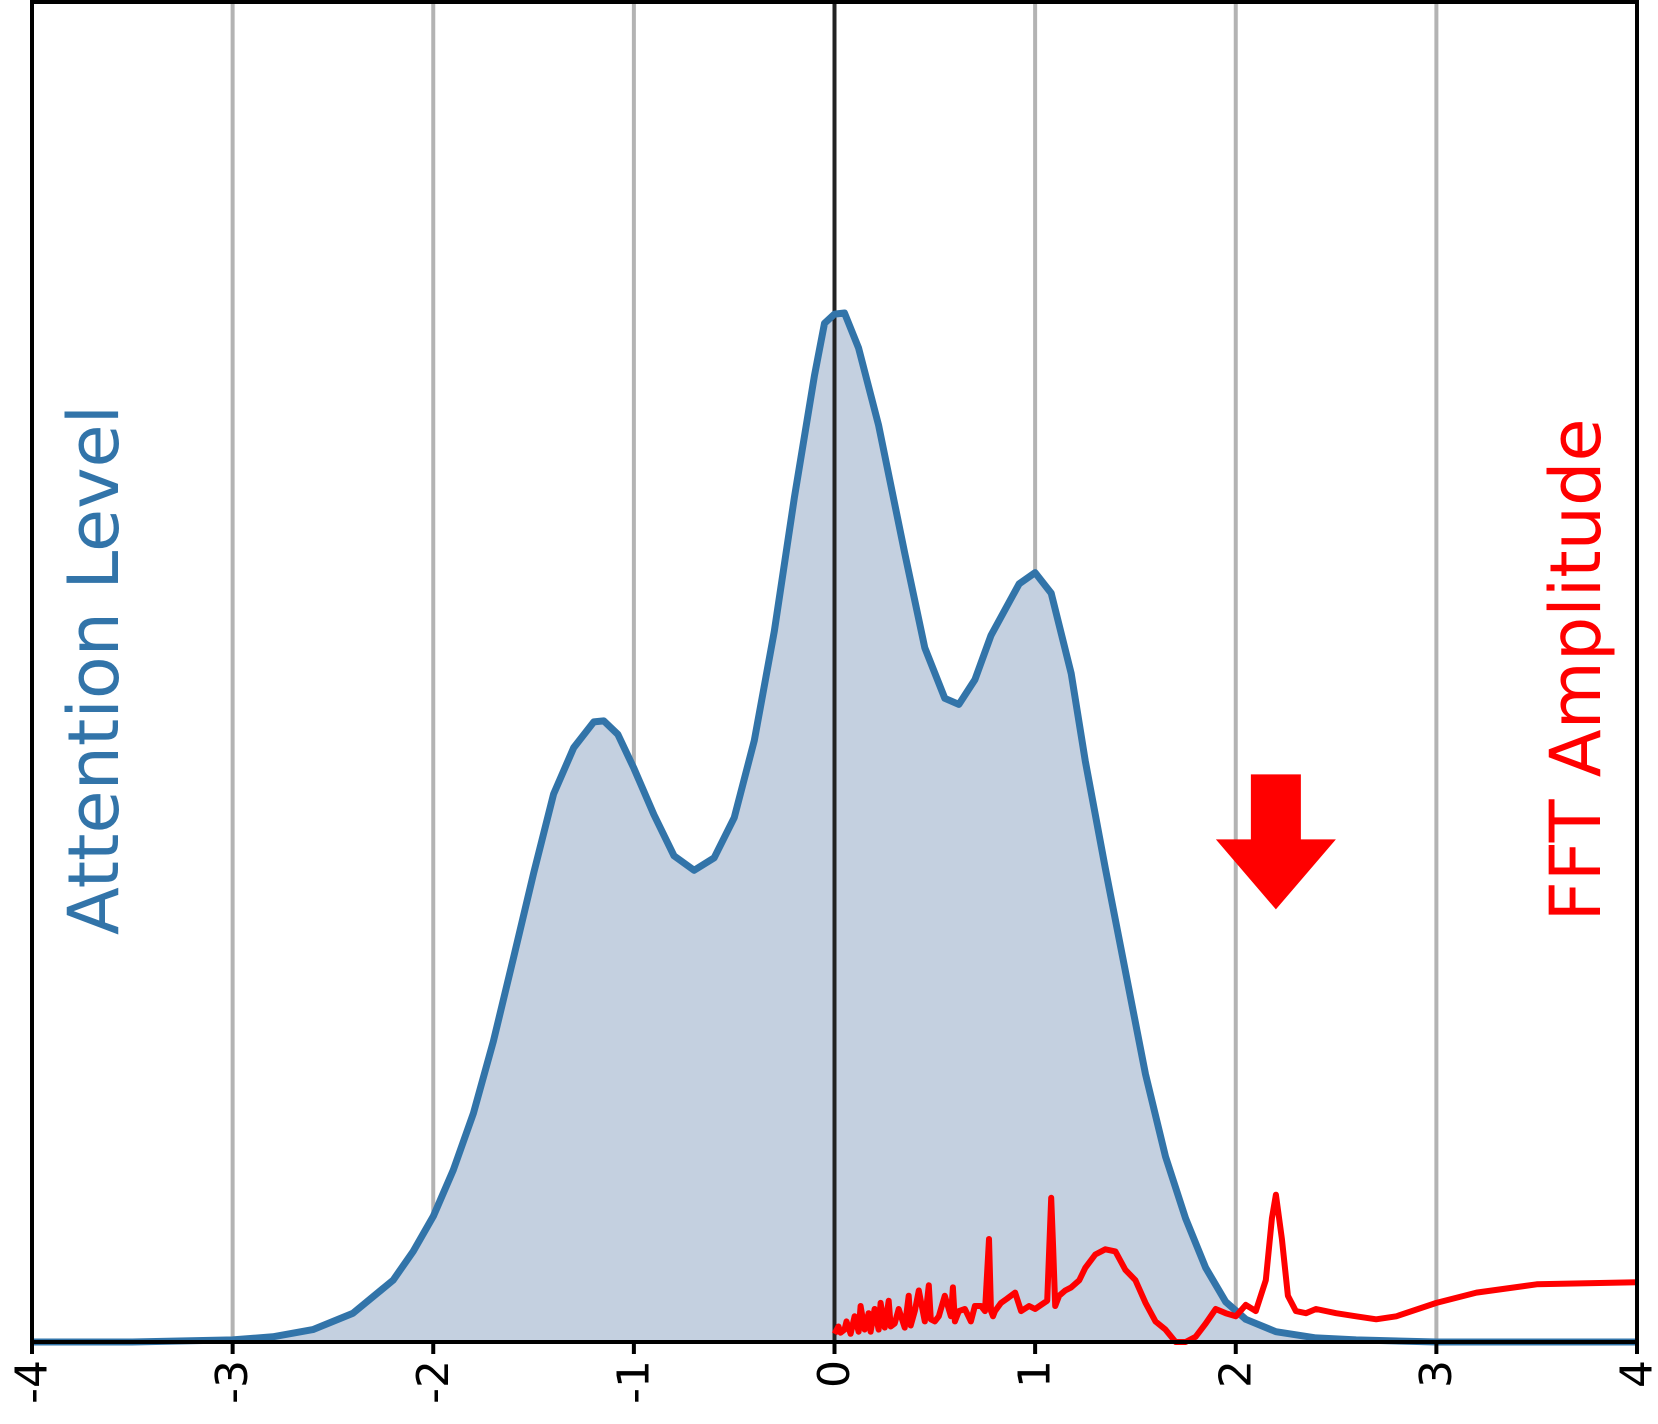 The image size is (1658, 1424). I want to click on x-tick-label: -1, so click(633, 1382).